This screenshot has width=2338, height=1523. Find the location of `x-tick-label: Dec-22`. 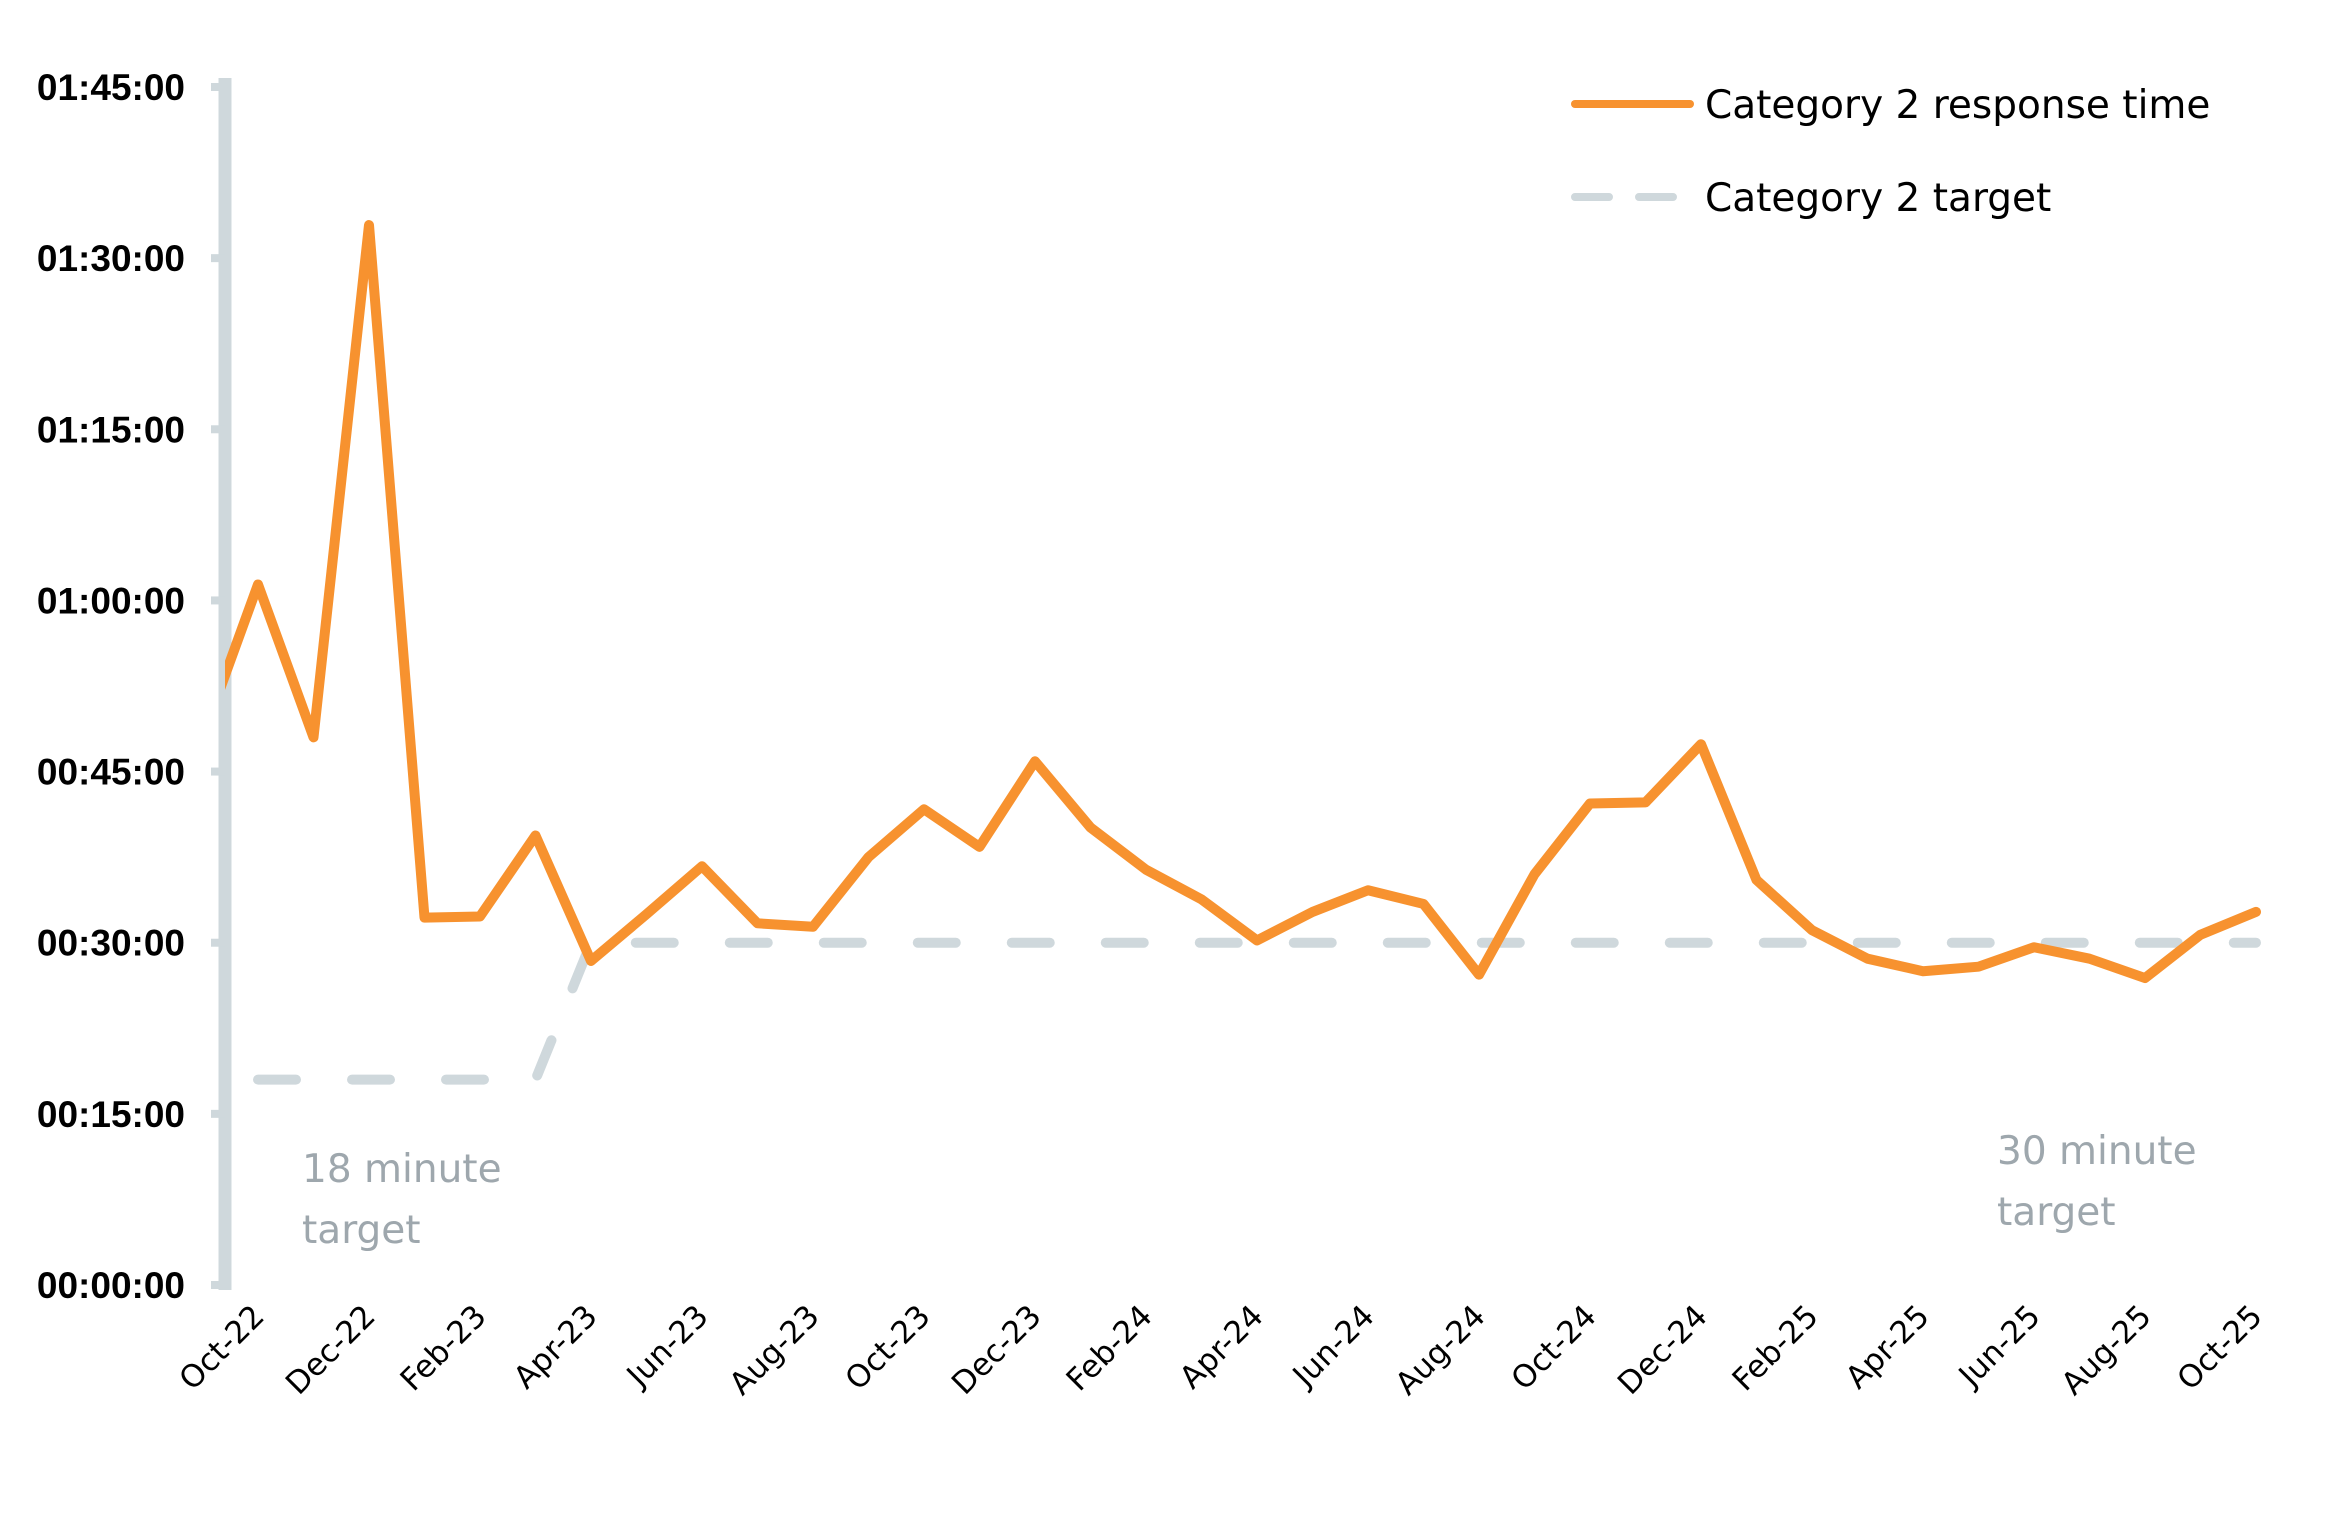

x-tick-label: Dec-22 is located at coordinates (331, 1350).